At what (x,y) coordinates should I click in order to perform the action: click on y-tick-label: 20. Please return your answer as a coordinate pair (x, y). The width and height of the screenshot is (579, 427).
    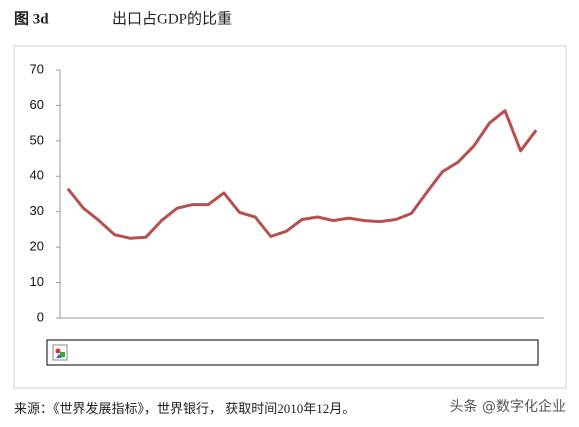
    Looking at the image, I should click on (37, 246).